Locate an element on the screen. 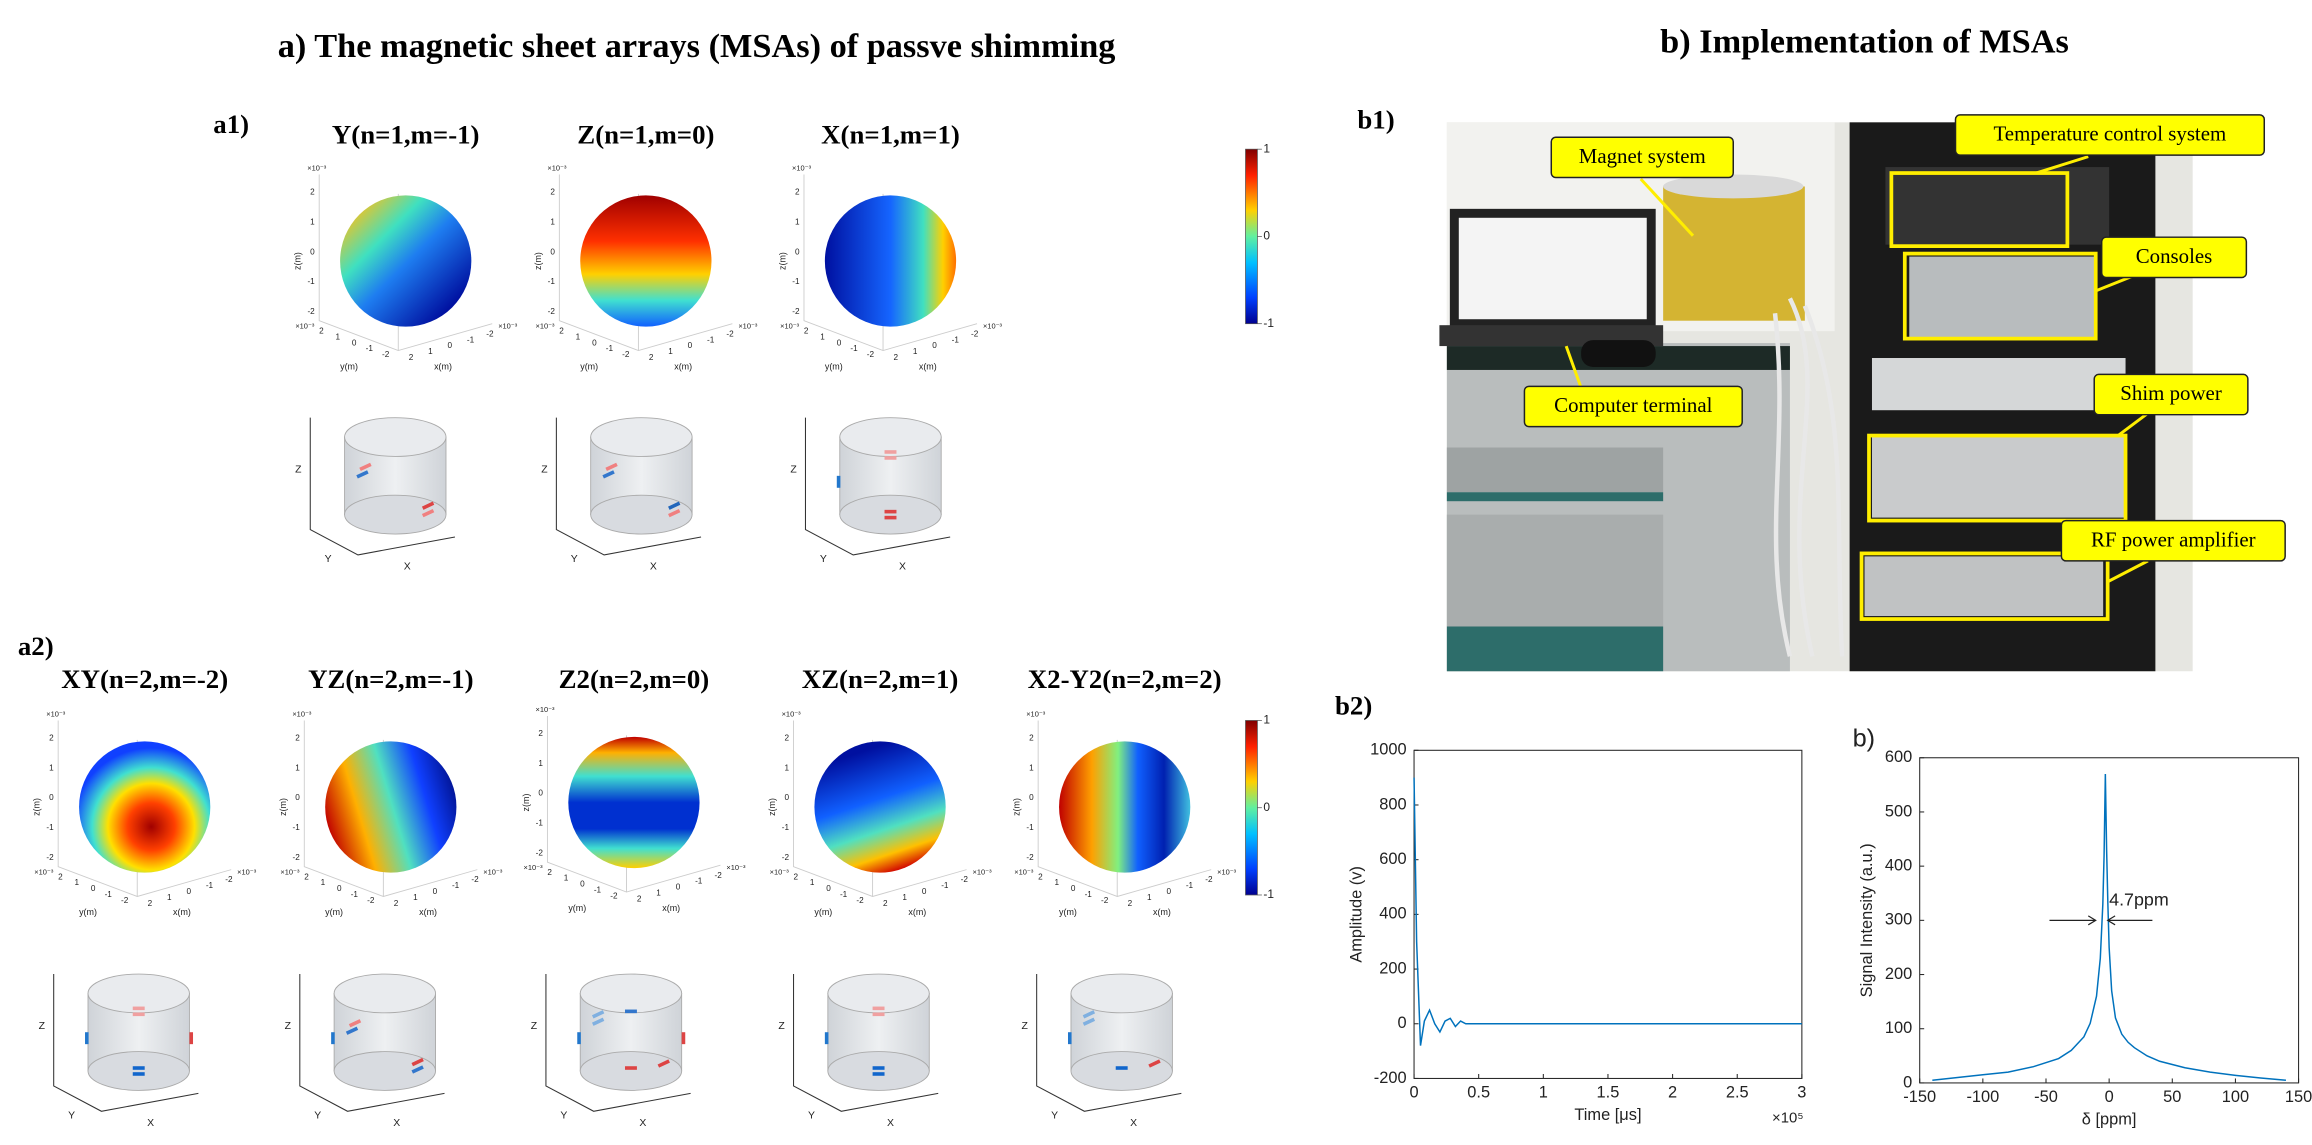  plot-title: XZ(n=2,m=1) is located at coordinates (880, 679).